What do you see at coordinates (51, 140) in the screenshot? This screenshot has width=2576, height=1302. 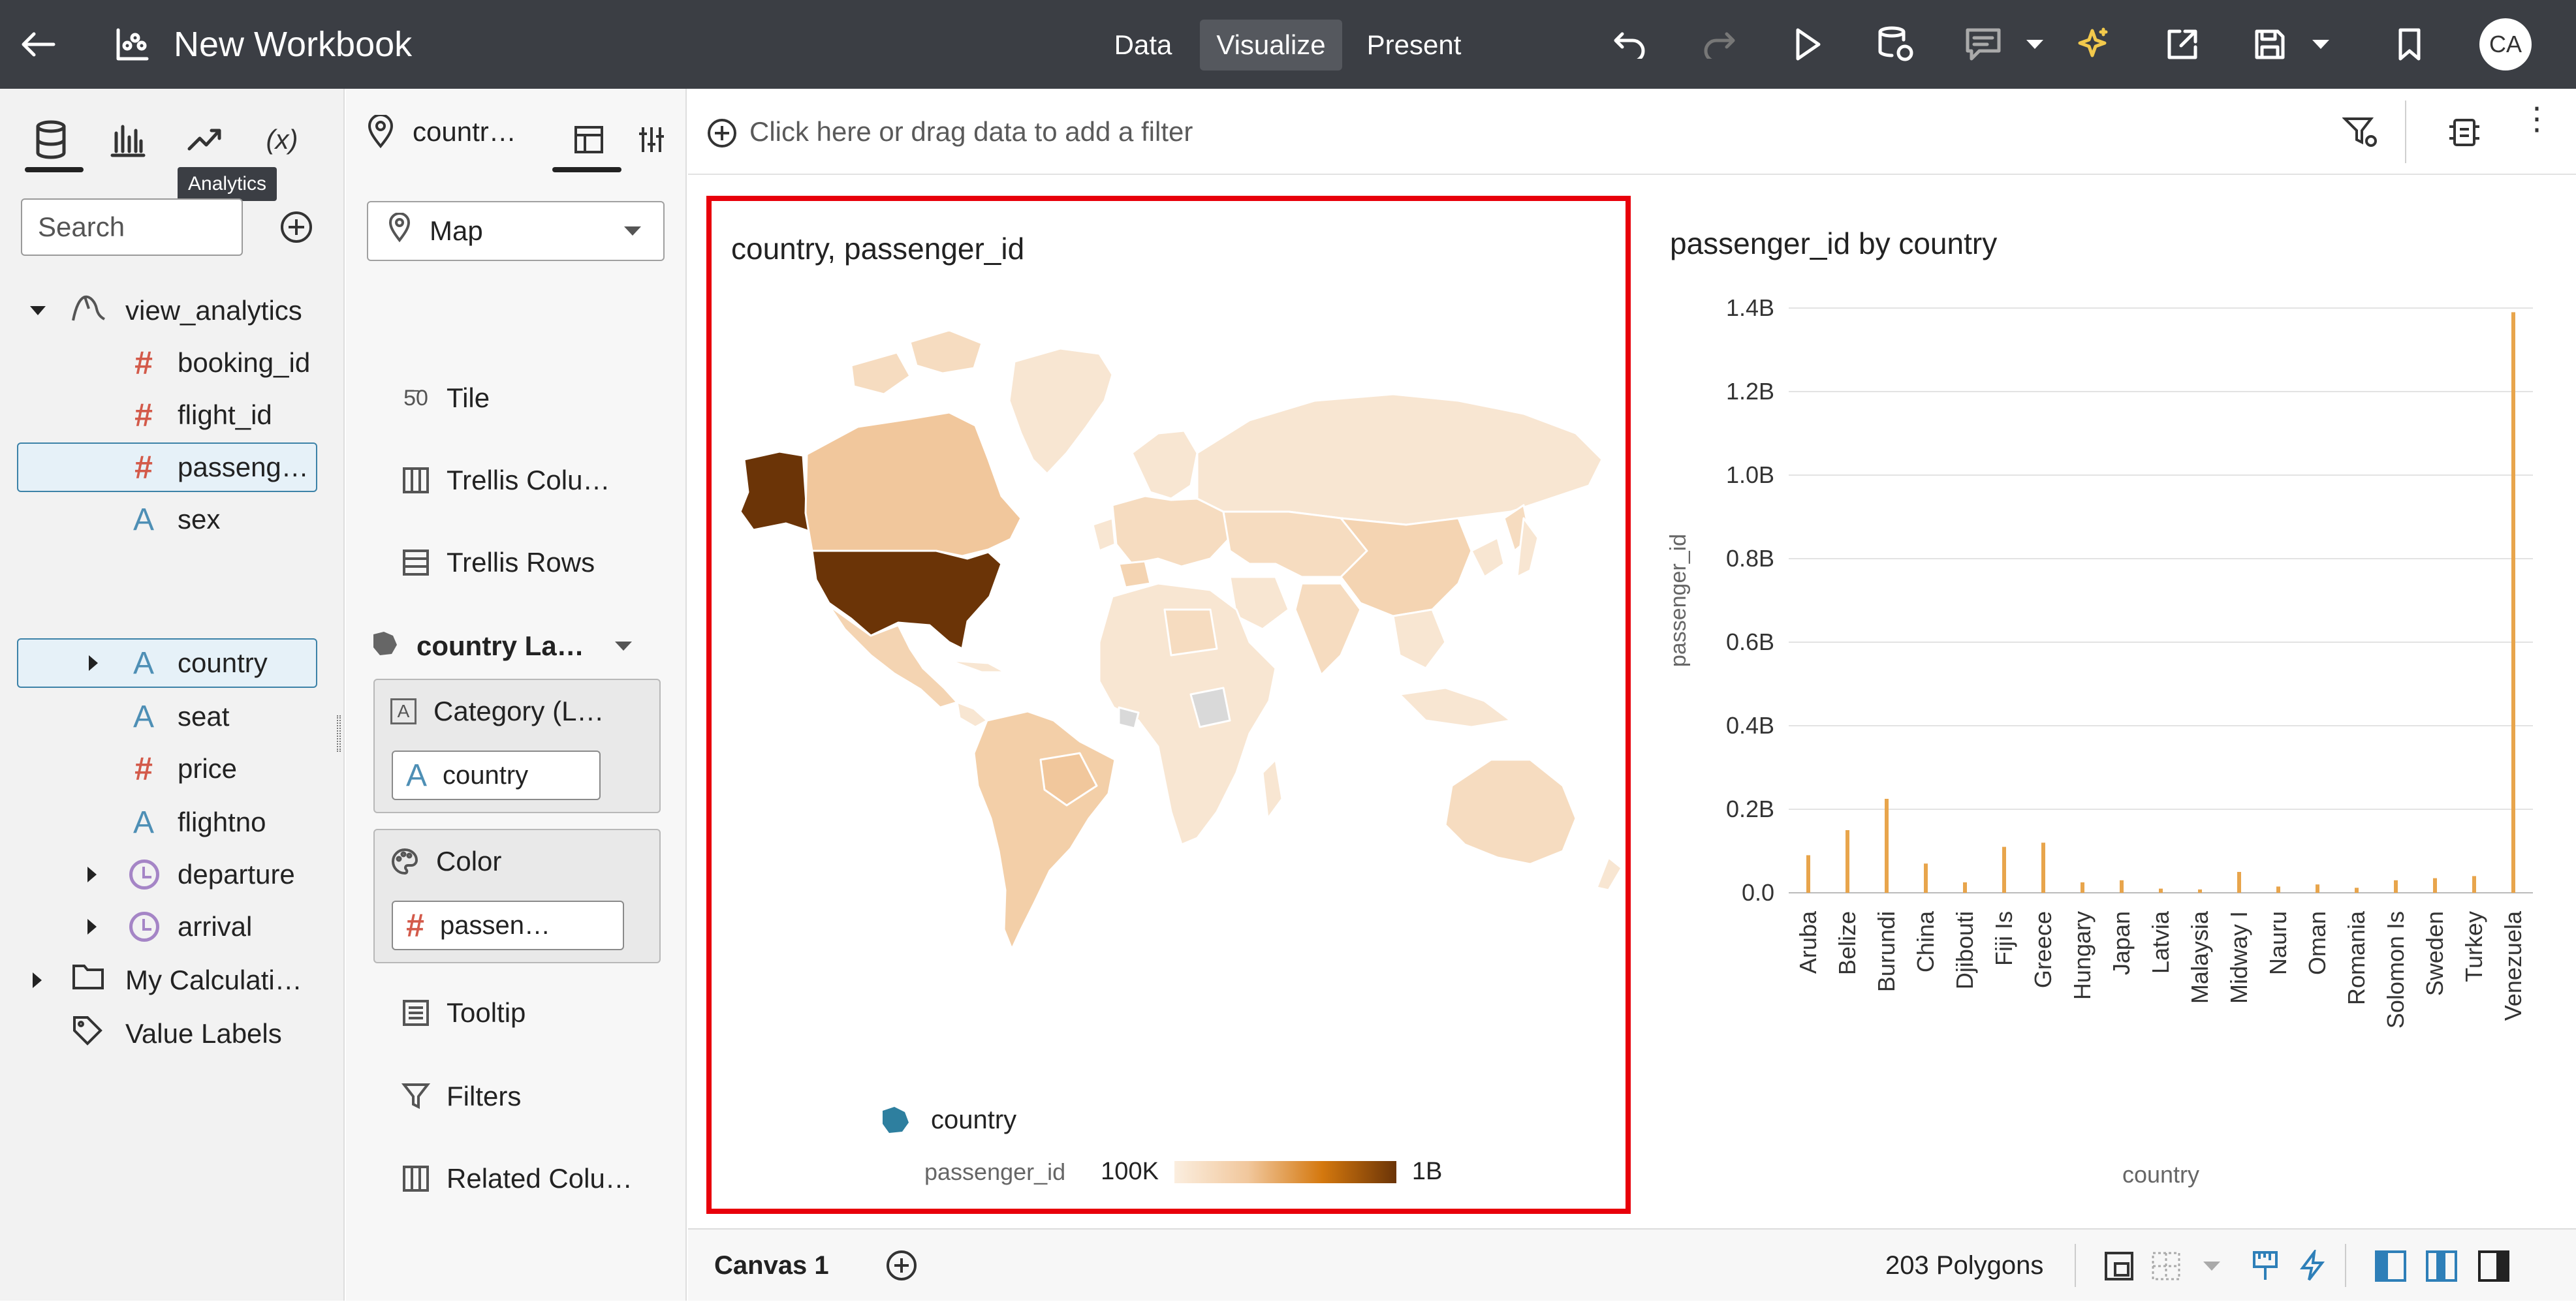 I see `data-icon` at bounding box center [51, 140].